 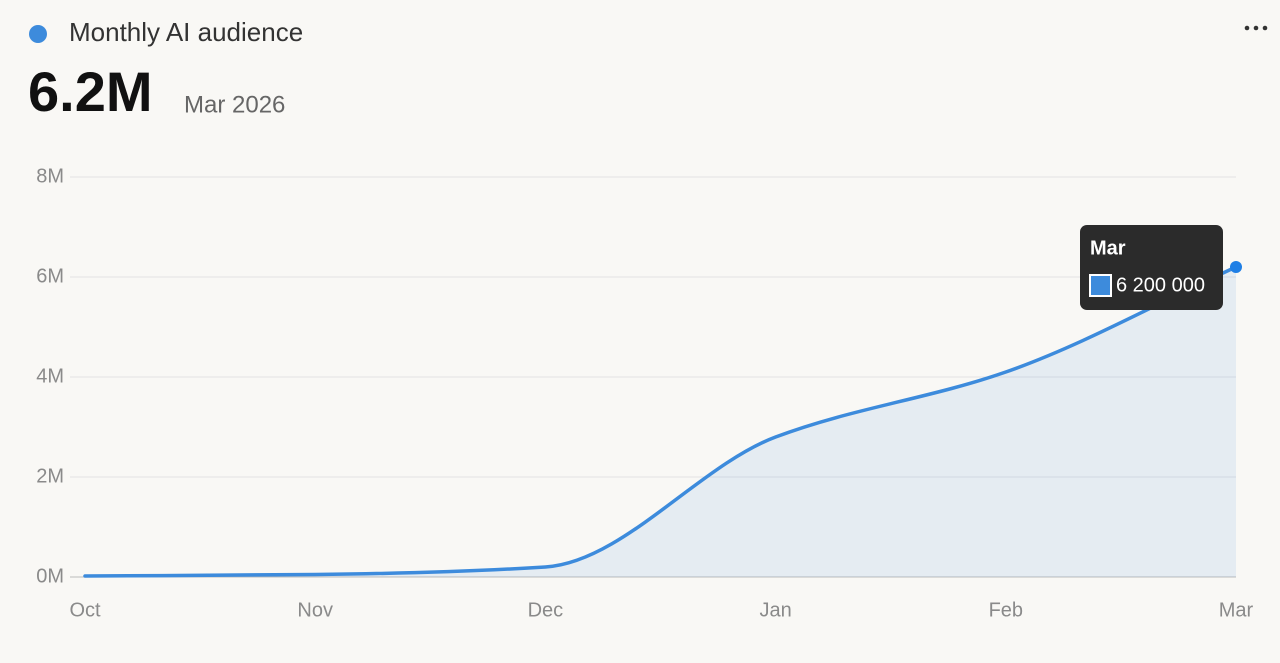 What do you see at coordinates (1236, 267) in the screenshot?
I see `point` at bounding box center [1236, 267].